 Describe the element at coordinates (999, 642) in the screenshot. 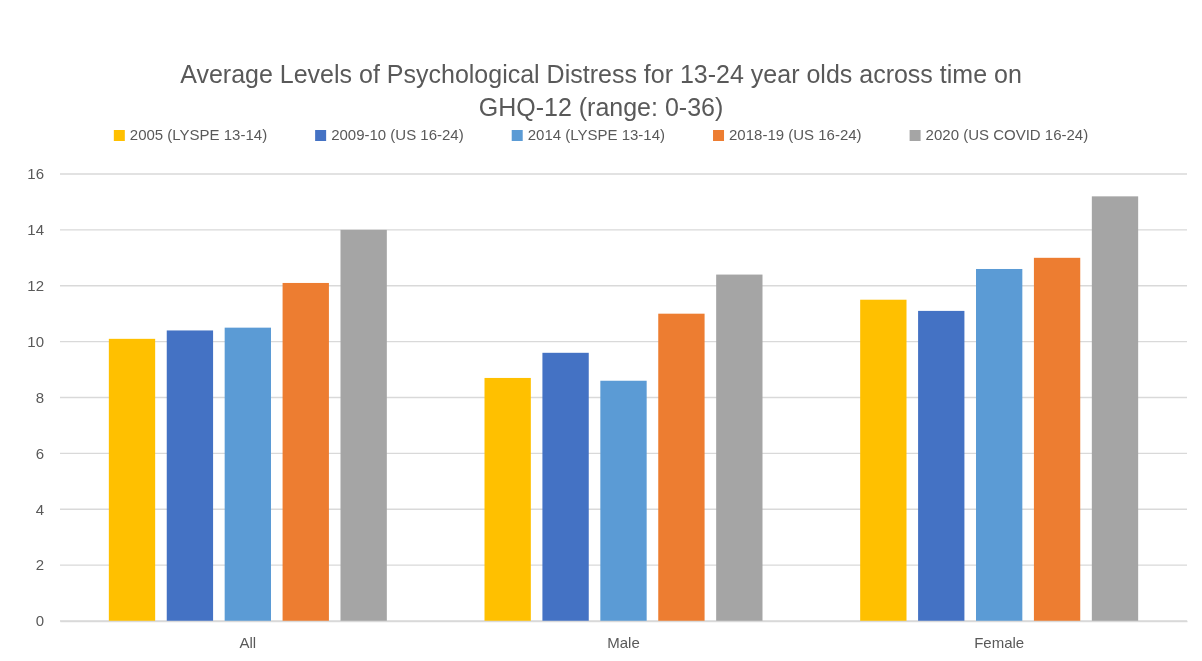

I see `x-tick-label: Female` at that location.